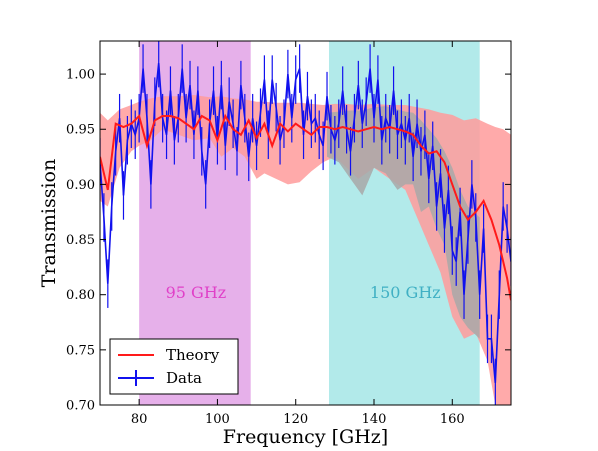  What do you see at coordinates (193, 355) in the screenshot?
I see `legend-theory-label: Theory` at bounding box center [193, 355].